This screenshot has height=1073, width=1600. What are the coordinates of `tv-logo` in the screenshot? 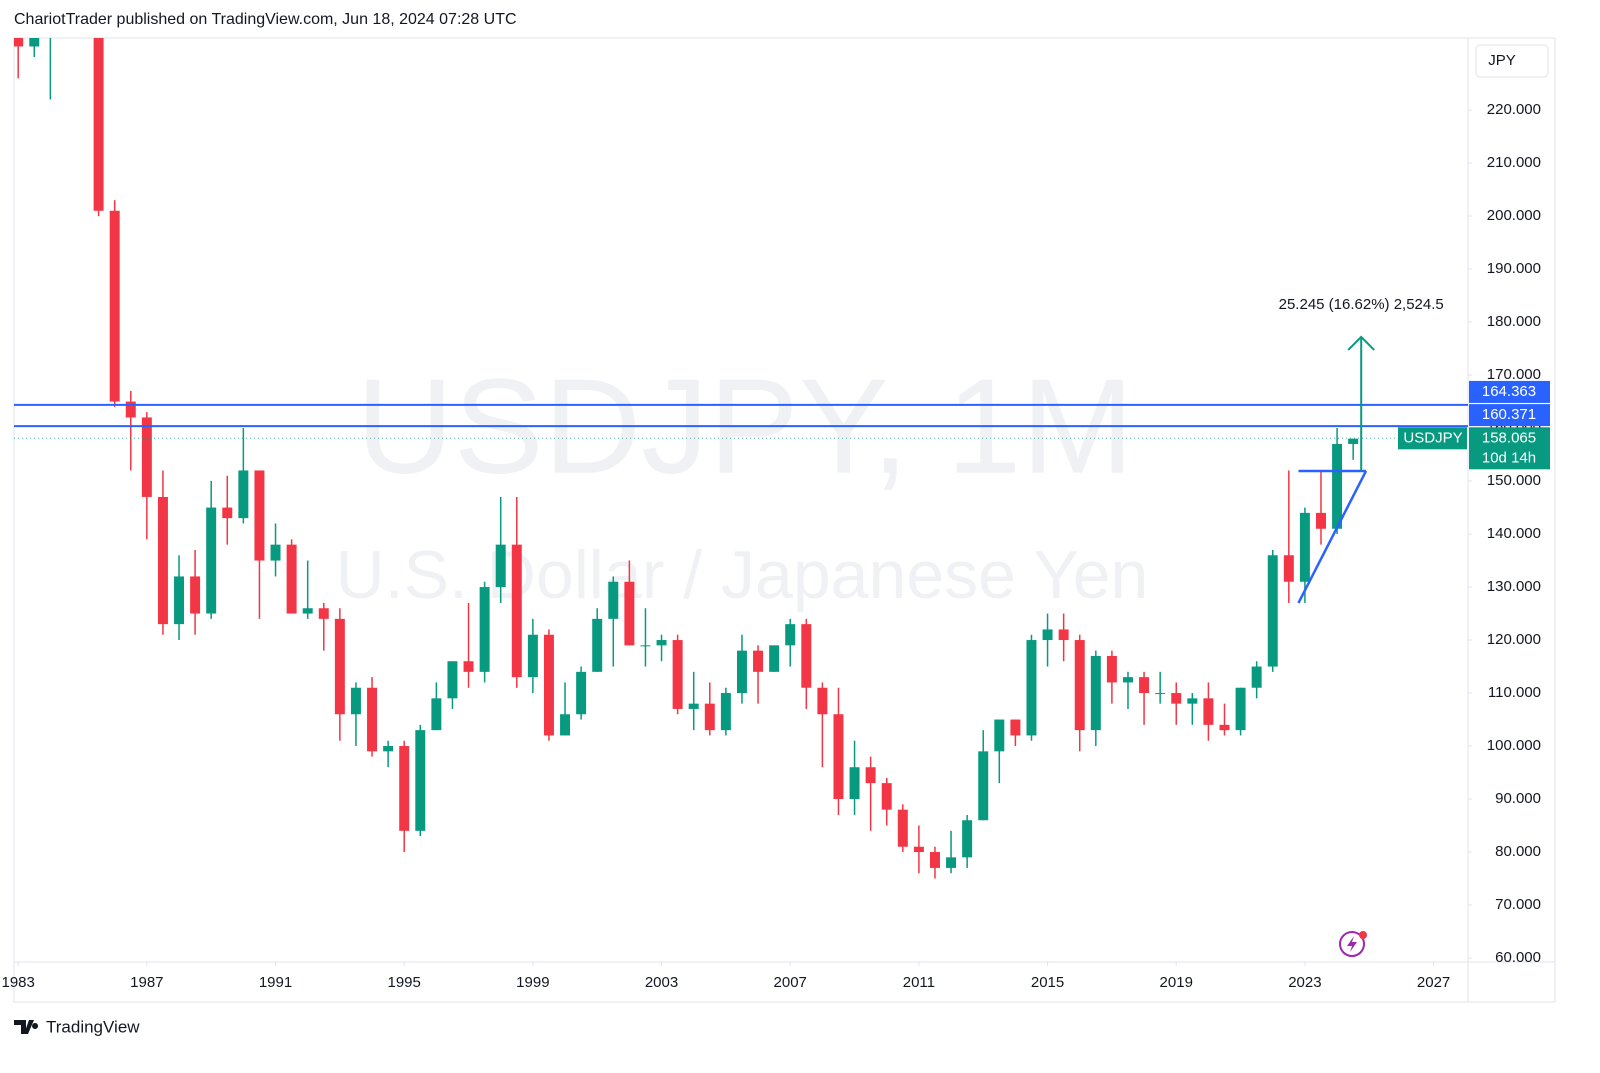 It's located at (26, 1027).